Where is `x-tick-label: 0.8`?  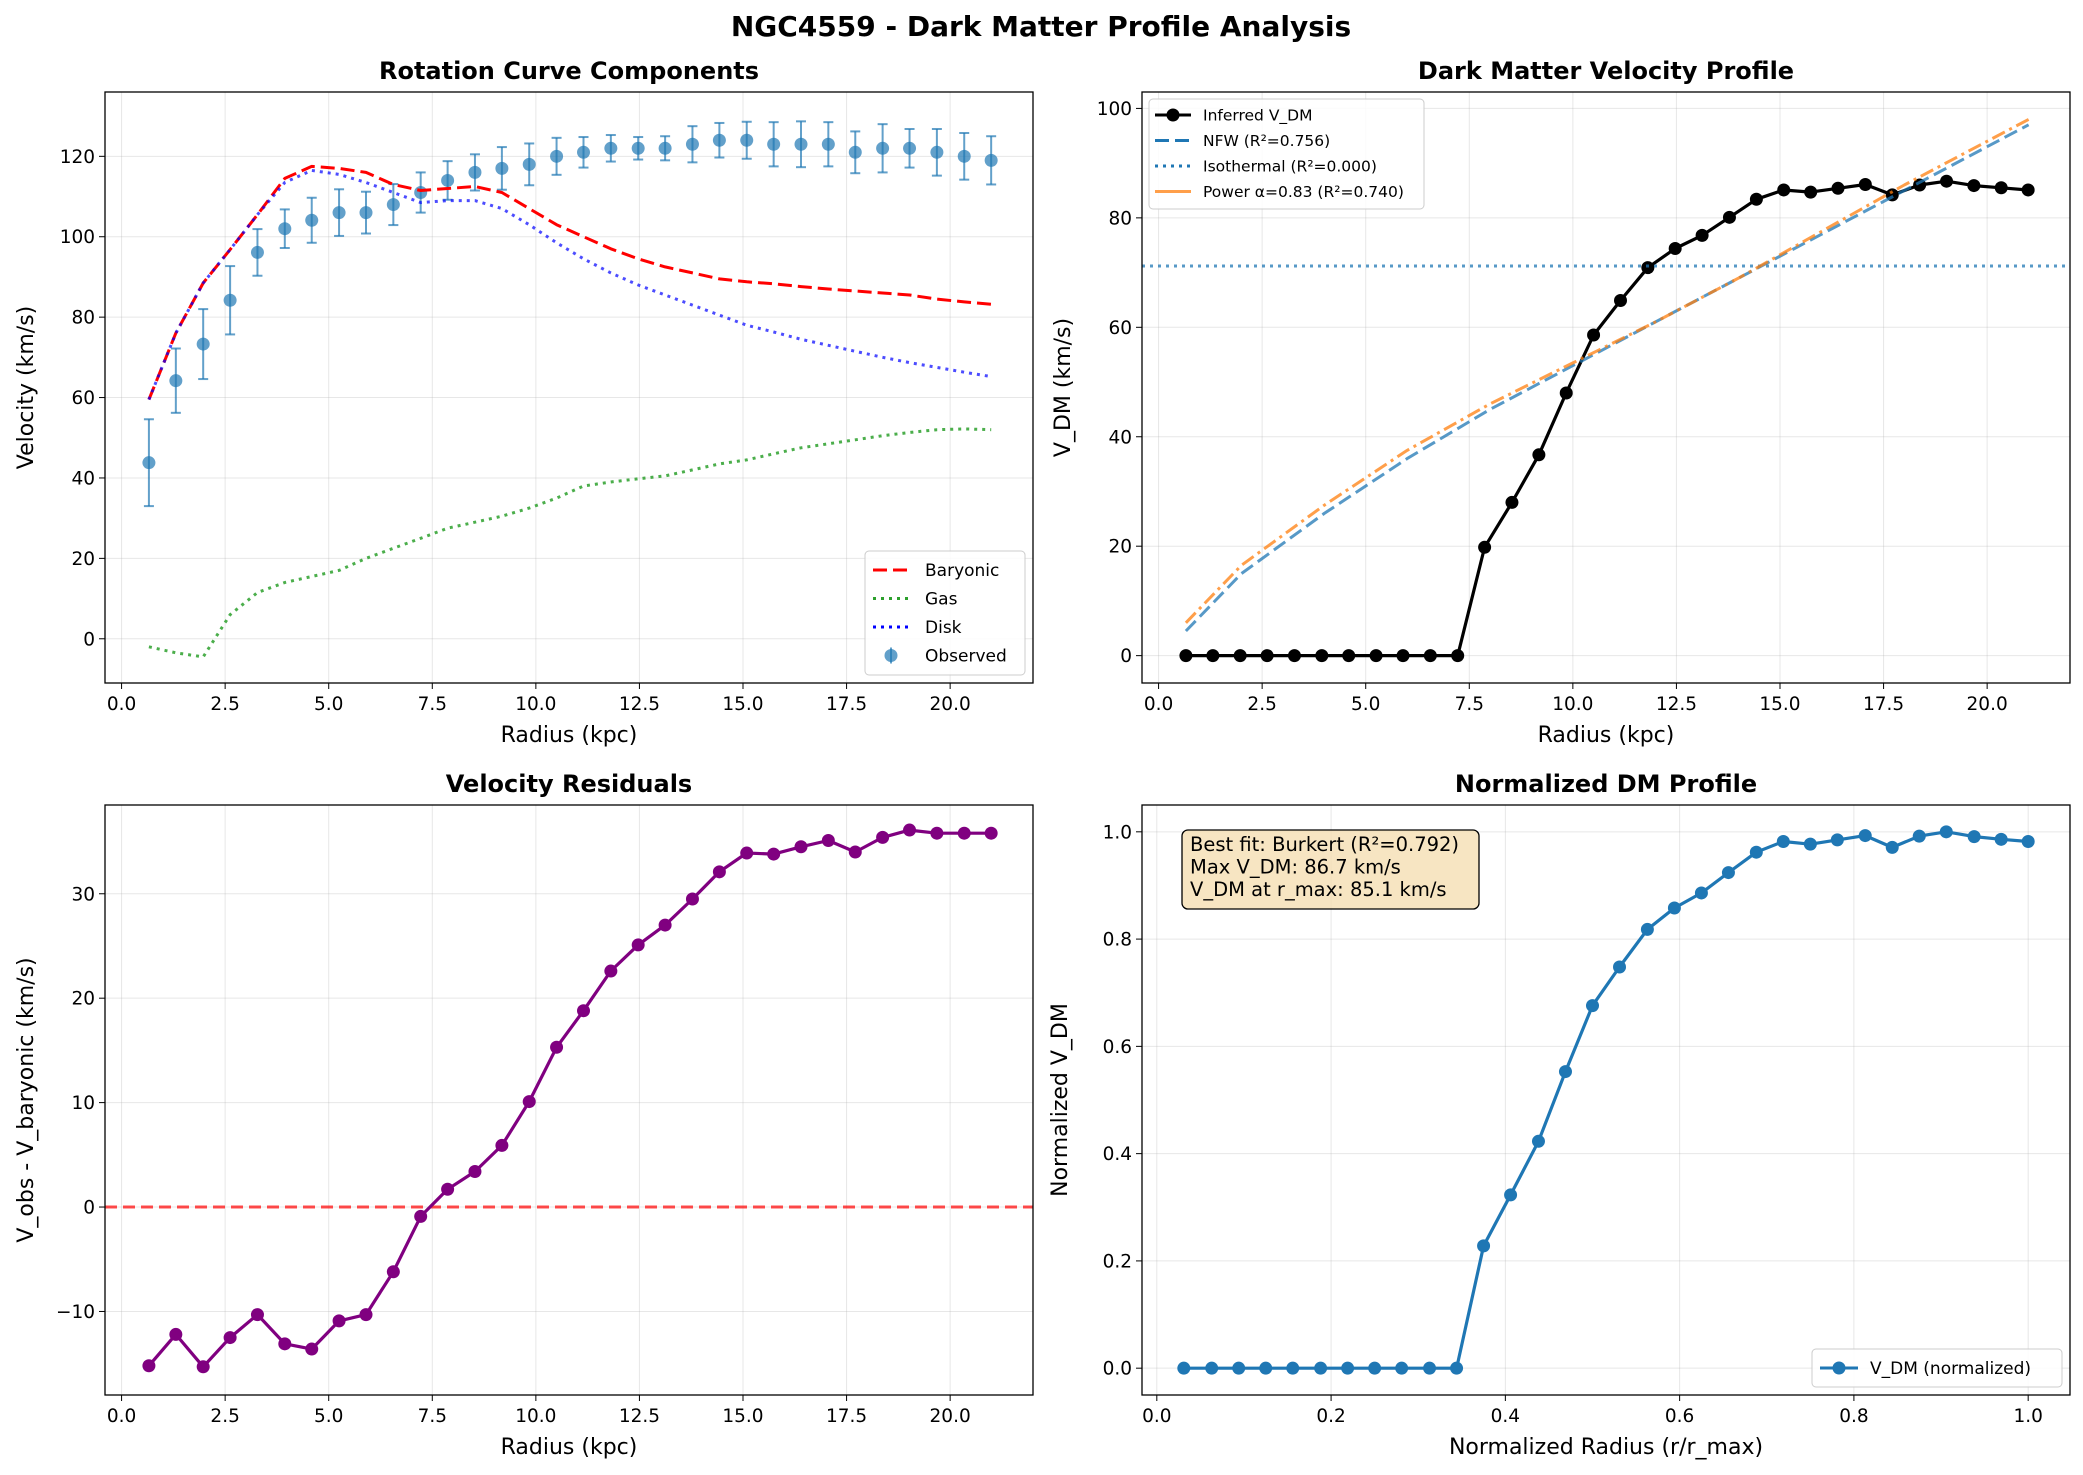
x-tick-label: 0.8 is located at coordinates (1853, 1416).